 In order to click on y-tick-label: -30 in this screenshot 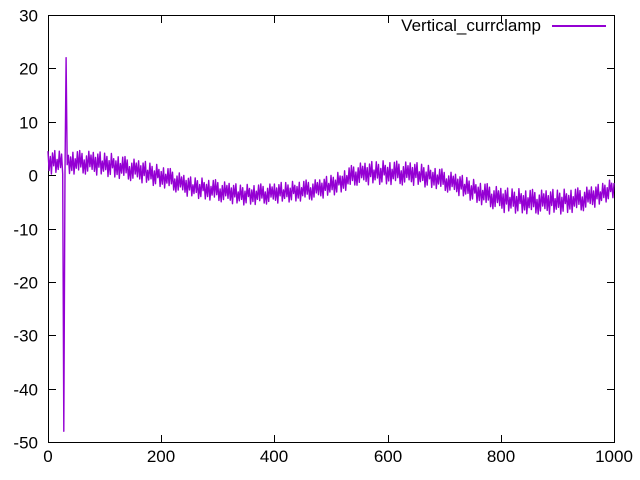, I will do `click(25, 336)`.